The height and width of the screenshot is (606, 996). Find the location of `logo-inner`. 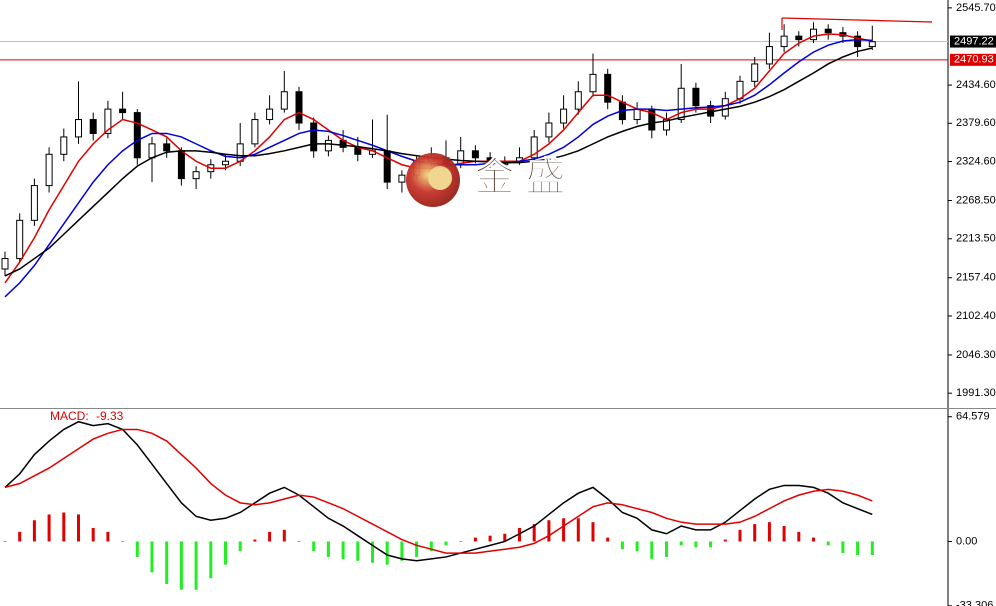

logo-inner is located at coordinates (440, 178).